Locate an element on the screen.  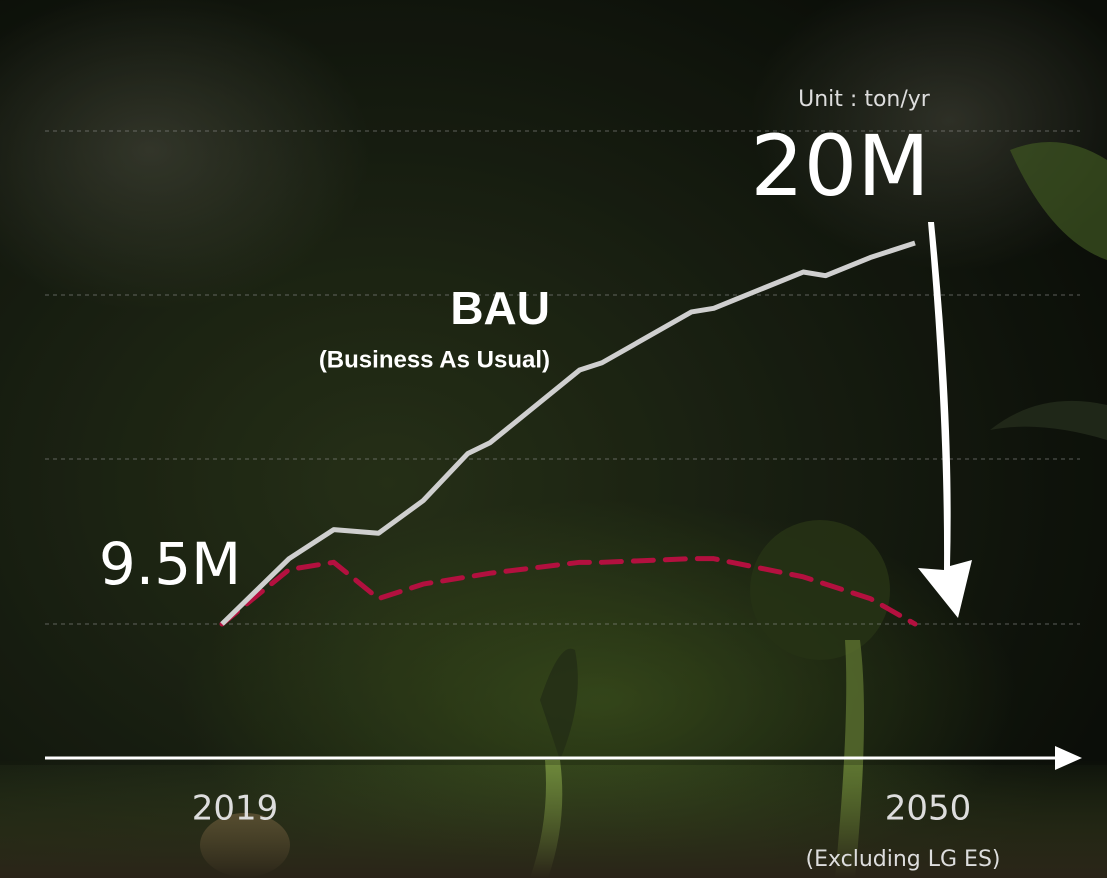
x-axis is located at coordinates (563, 758).